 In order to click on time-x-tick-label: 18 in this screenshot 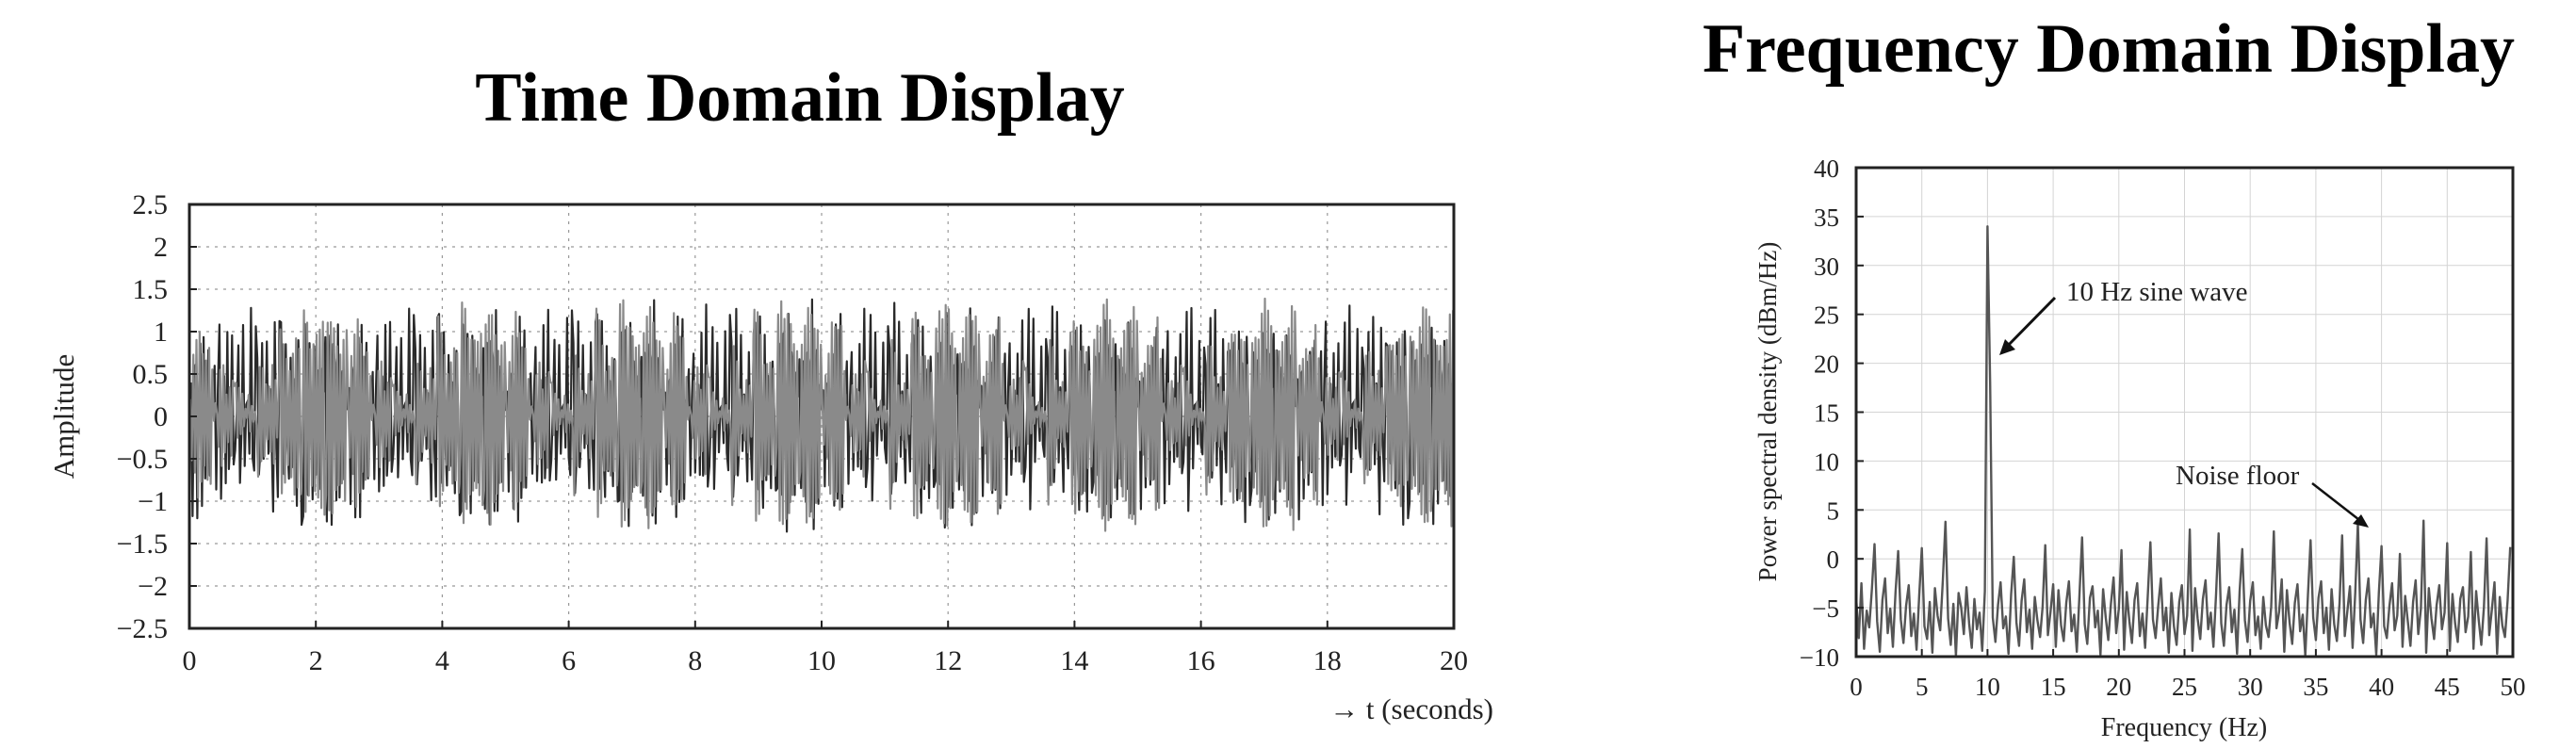, I will do `click(1327, 660)`.